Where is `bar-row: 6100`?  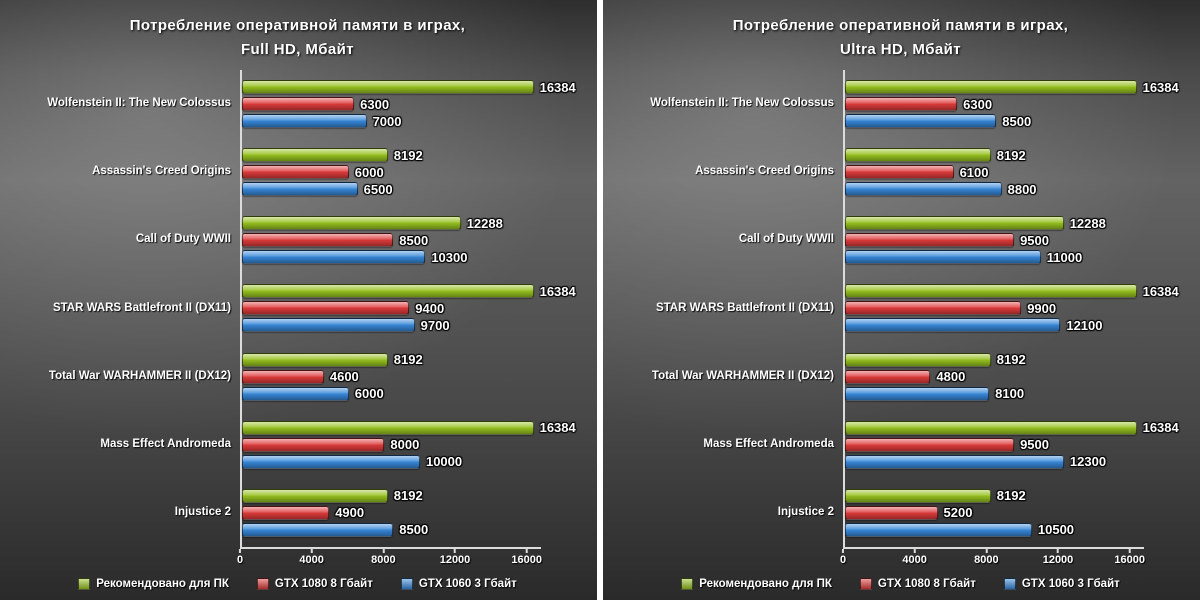 bar-row: 6100 is located at coordinates (994, 172).